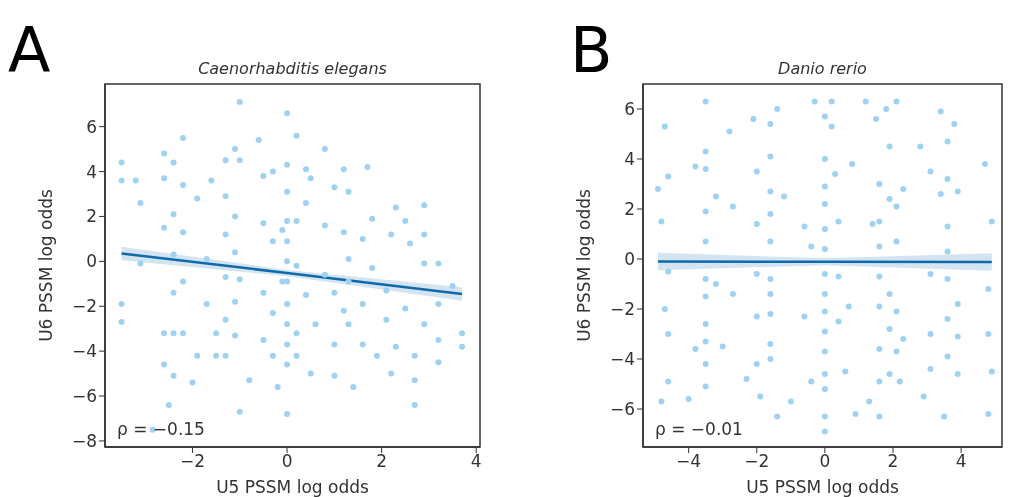  What do you see at coordinates (84, 440) in the screenshot?
I see `y-tick-label: −8` at bounding box center [84, 440].